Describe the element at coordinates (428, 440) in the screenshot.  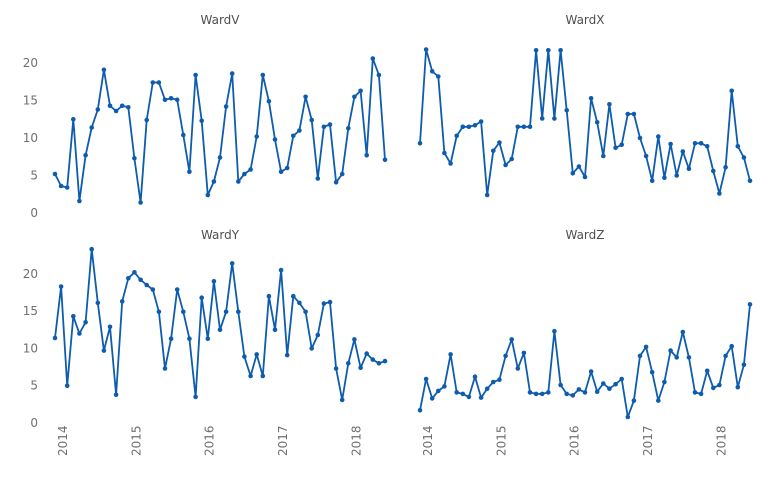
I see `x-tick-label: 2014` at that location.